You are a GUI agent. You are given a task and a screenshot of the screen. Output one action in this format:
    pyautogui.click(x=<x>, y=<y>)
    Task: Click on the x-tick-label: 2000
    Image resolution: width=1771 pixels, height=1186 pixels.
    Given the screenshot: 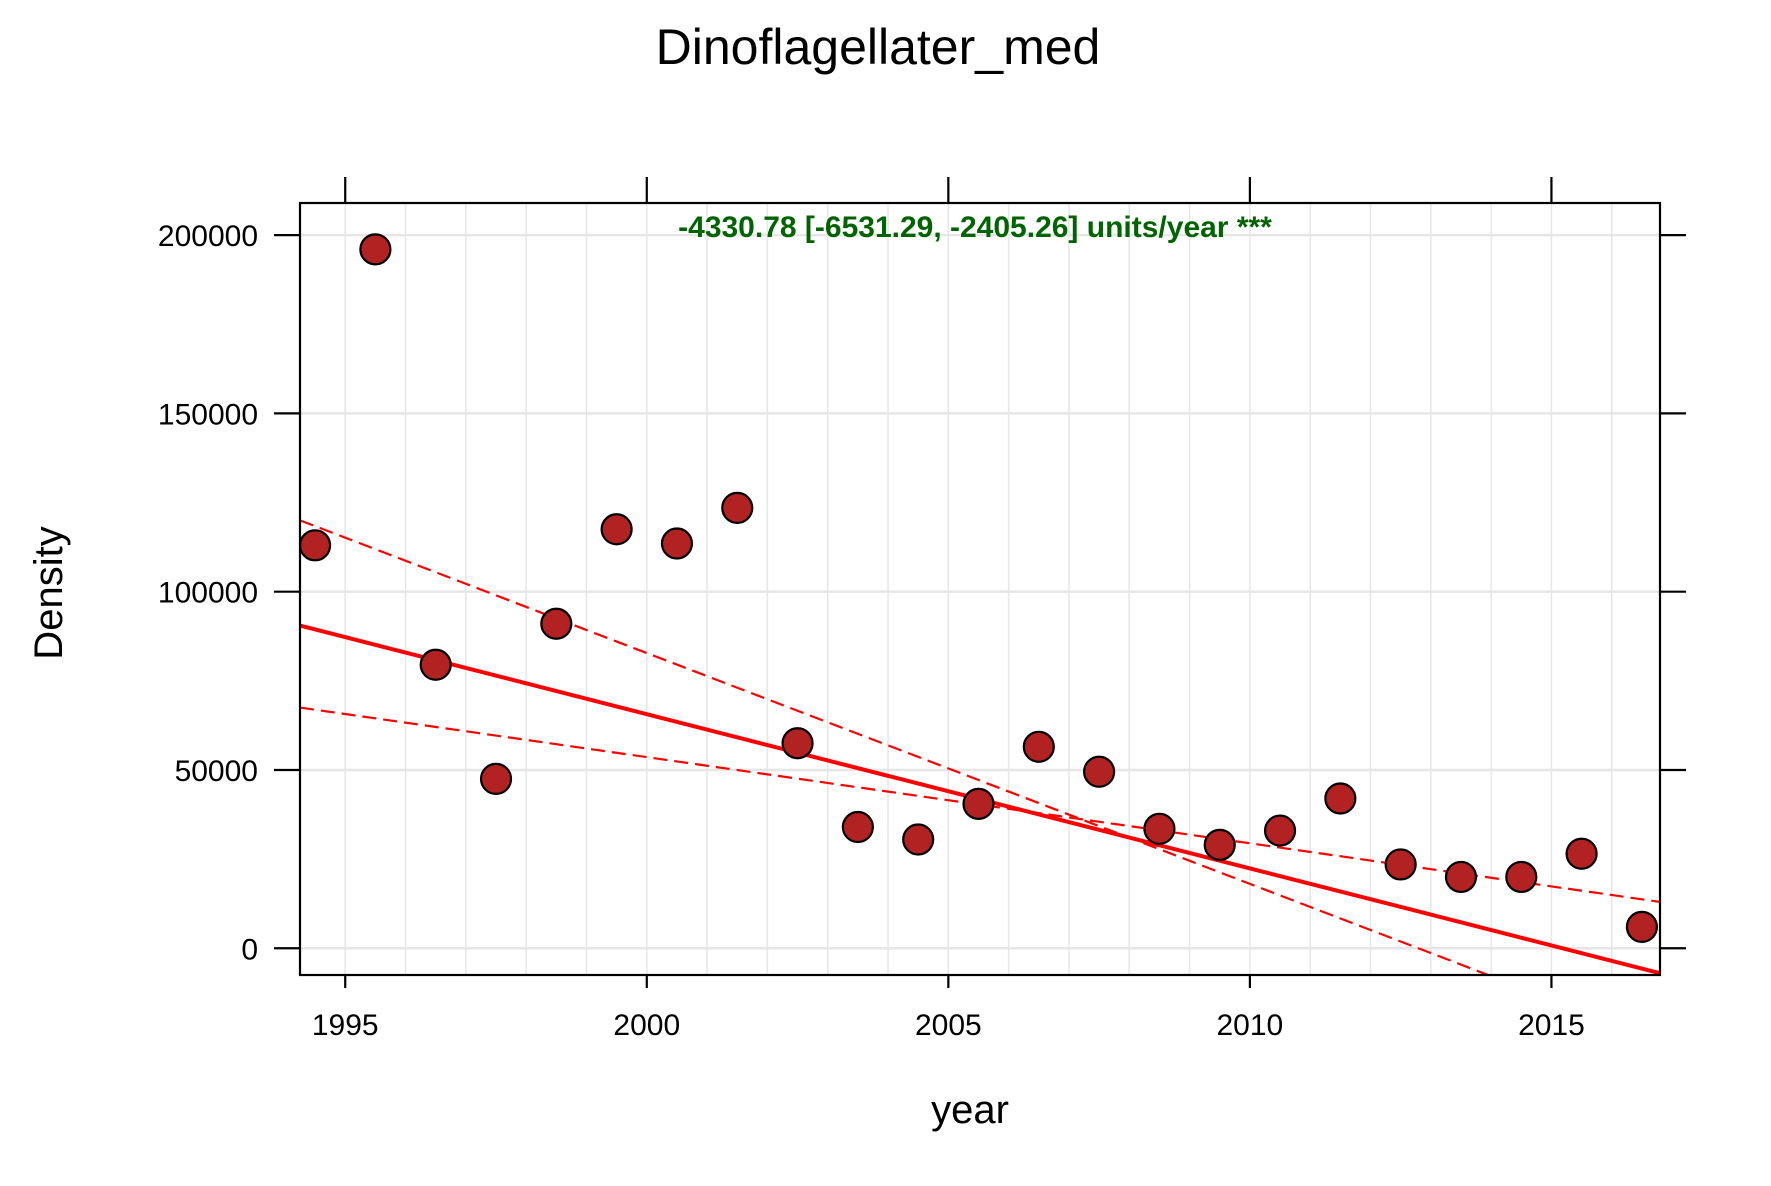 What is the action you would take?
    pyautogui.click(x=646, y=1025)
    